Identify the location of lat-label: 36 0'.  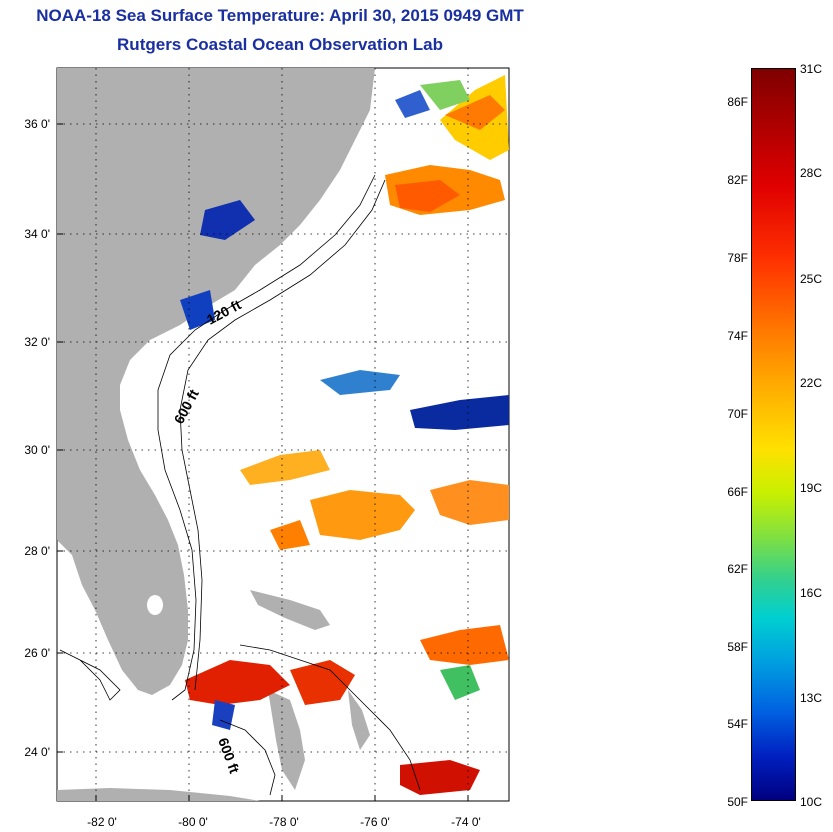
(37, 124).